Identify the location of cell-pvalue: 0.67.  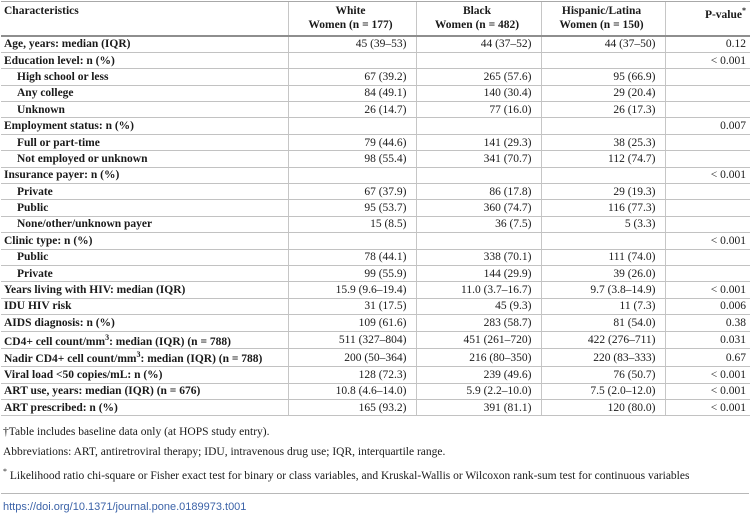
(707, 358).